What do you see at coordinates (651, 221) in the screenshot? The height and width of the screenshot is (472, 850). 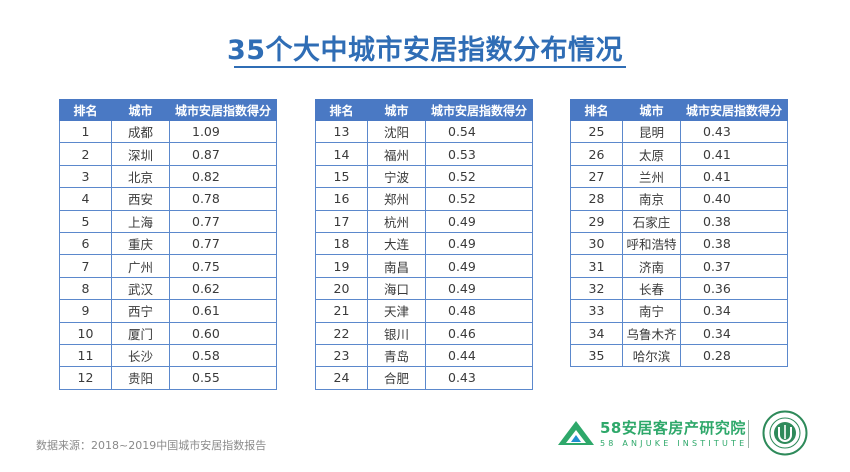 I see `cell-city: 石家庄` at bounding box center [651, 221].